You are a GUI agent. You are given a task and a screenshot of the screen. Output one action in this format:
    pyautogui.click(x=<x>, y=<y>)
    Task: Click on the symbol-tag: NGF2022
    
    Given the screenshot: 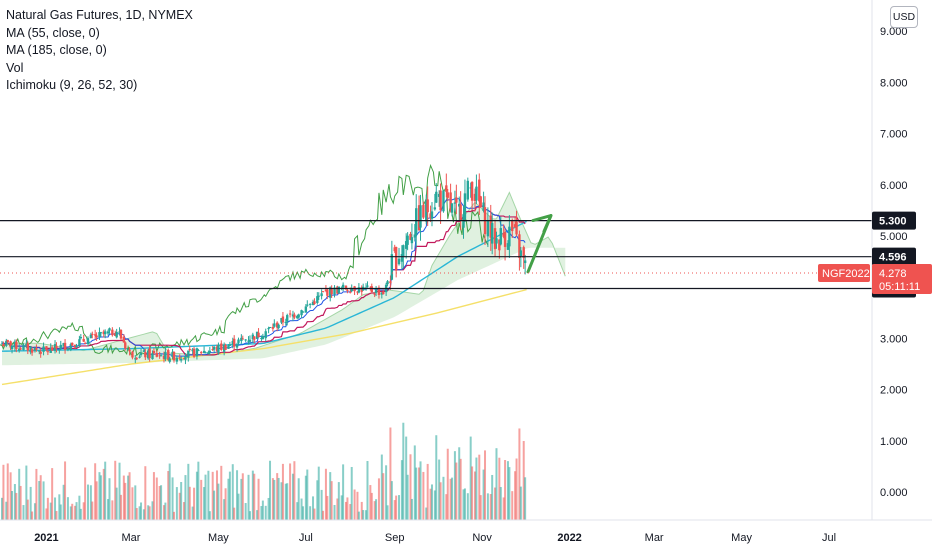 What is the action you would take?
    pyautogui.click(x=846, y=274)
    